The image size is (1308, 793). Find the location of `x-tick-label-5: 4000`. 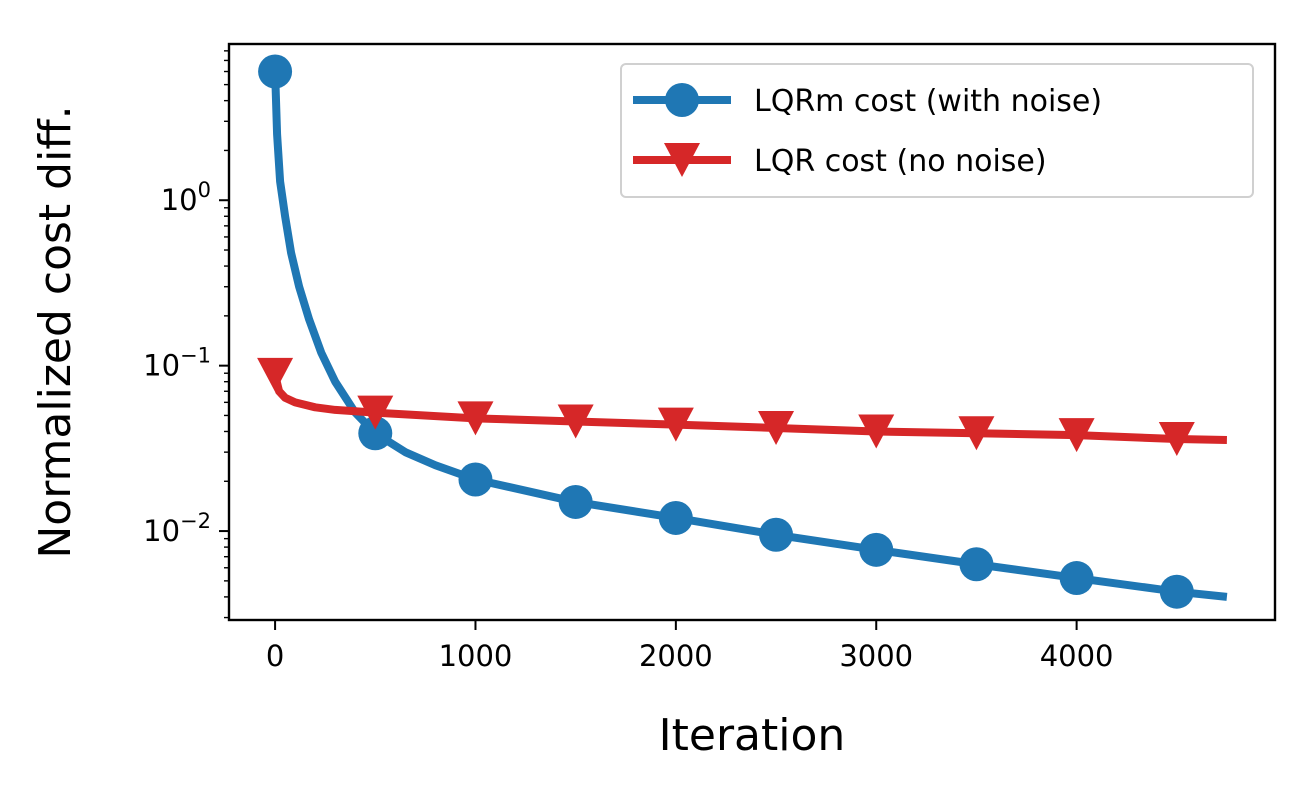

x-tick-label-5: 4000 is located at coordinates (1077, 656).